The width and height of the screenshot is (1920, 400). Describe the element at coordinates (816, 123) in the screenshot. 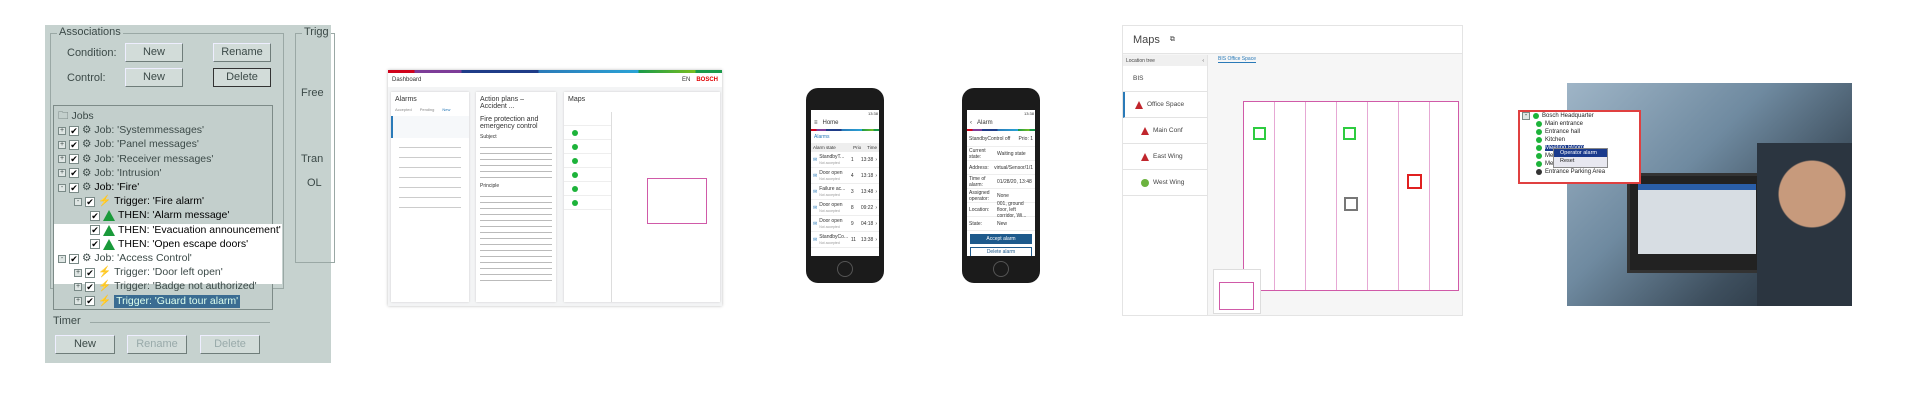

I see `menu-icon: ≡` at that location.